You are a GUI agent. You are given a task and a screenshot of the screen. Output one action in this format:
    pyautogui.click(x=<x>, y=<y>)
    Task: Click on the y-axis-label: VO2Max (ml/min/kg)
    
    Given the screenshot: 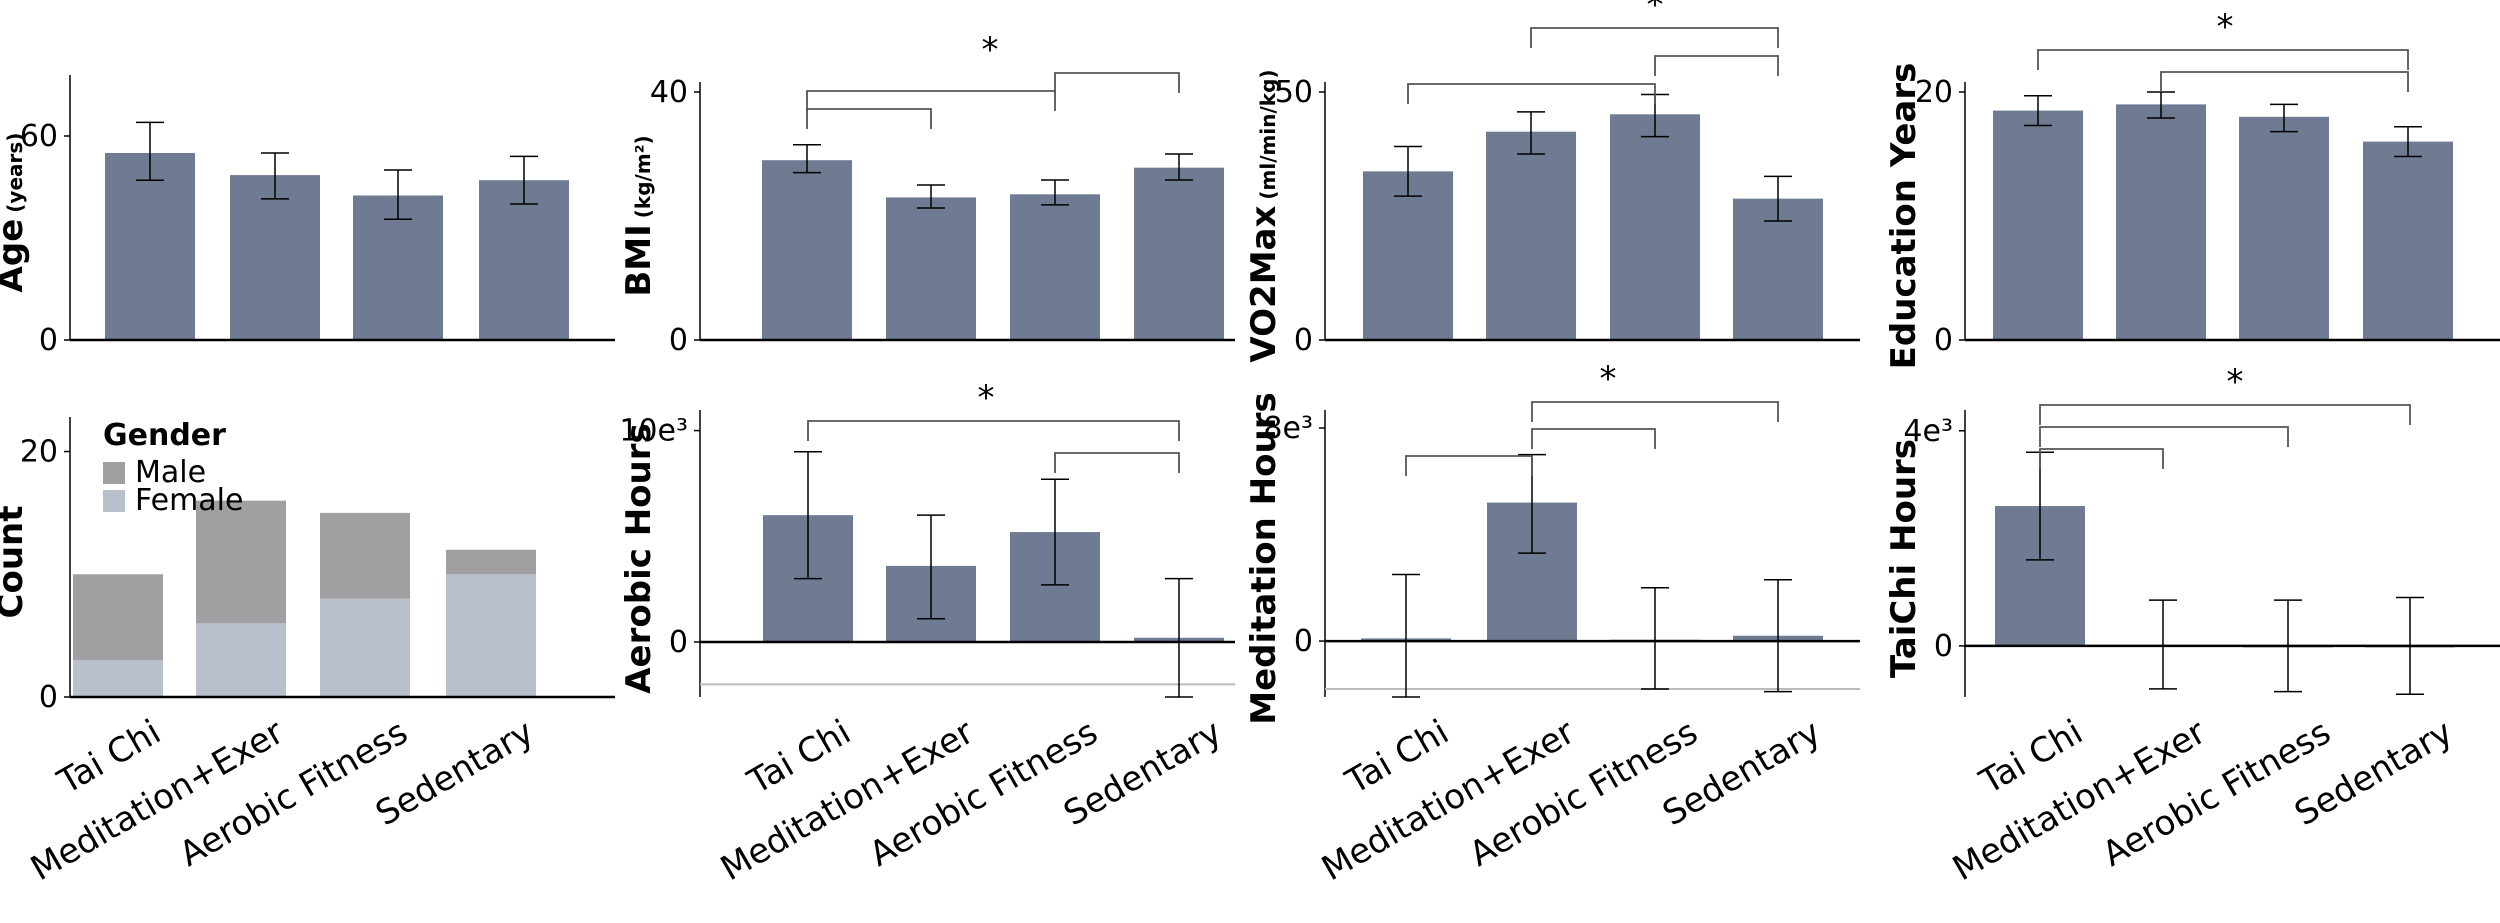 What is the action you would take?
    pyautogui.click(x=1264, y=215)
    